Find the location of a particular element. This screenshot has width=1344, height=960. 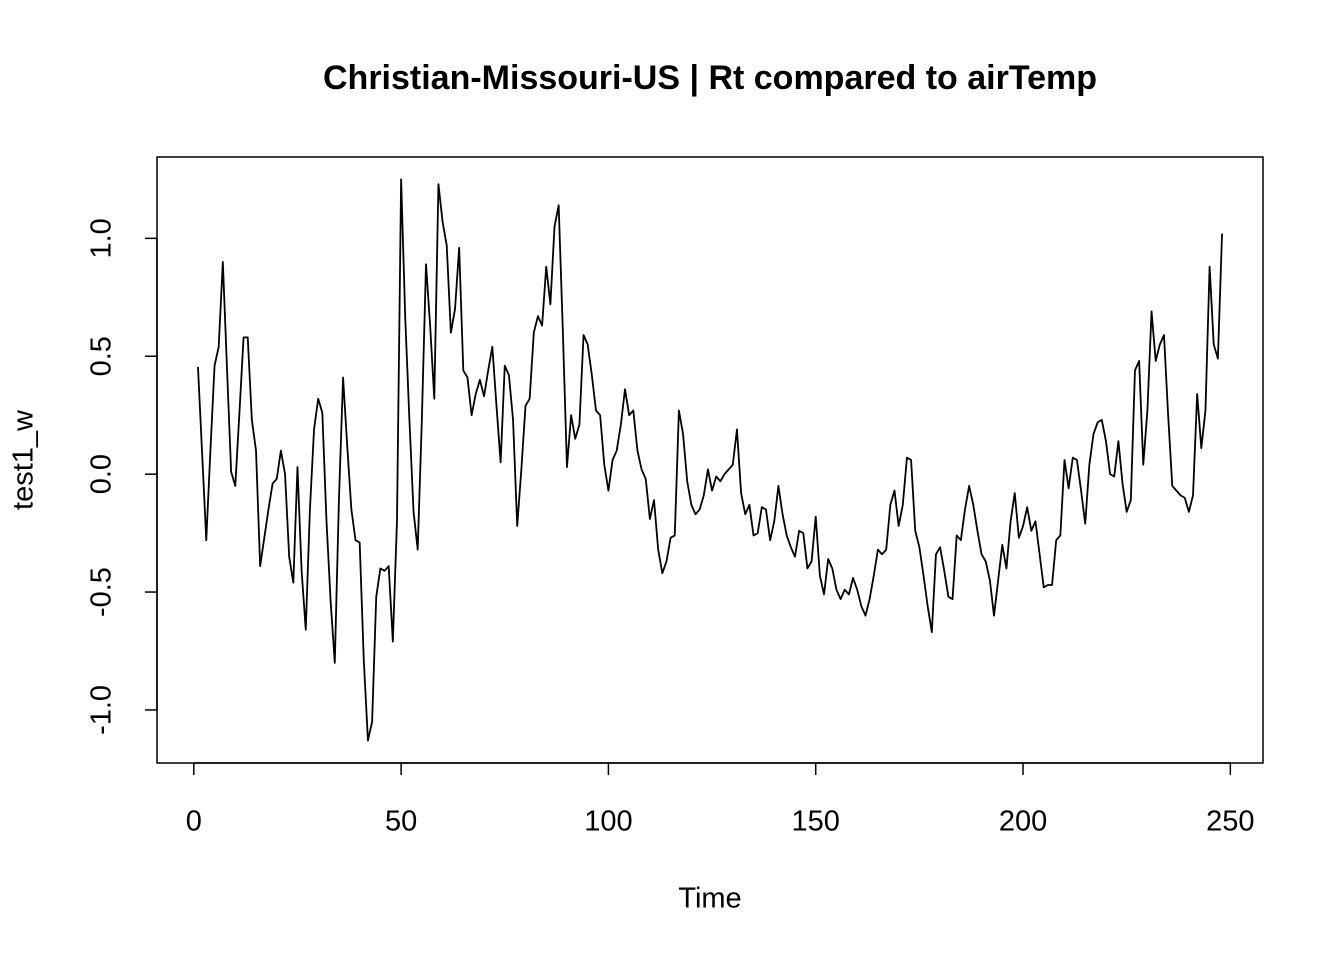

x-tick-label: 100 is located at coordinates (608, 822).